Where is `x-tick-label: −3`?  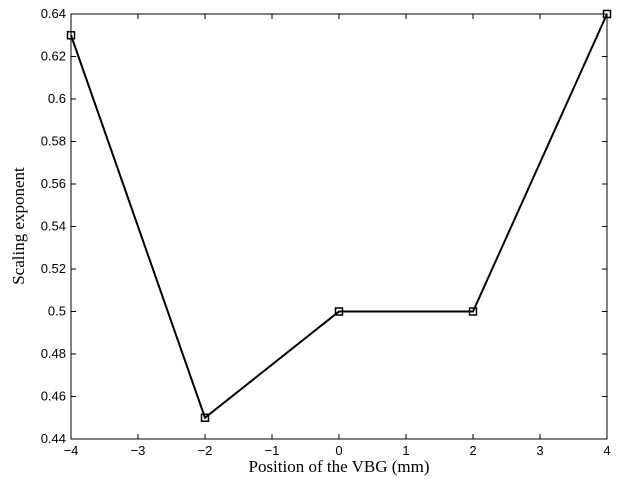
x-tick-label: −3 is located at coordinates (138, 450).